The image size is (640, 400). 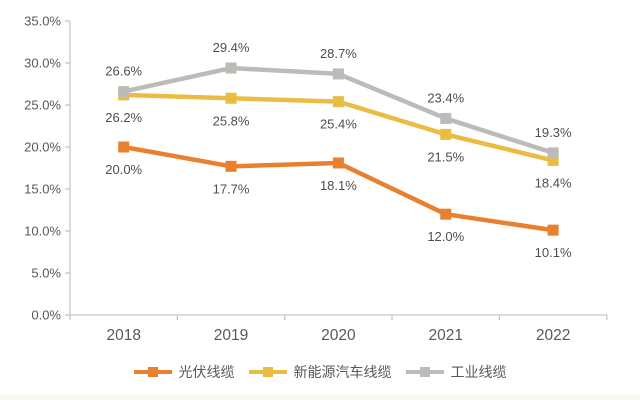 I want to click on series-nev-cable-data-label: 18.4%, so click(x=553, y=182).